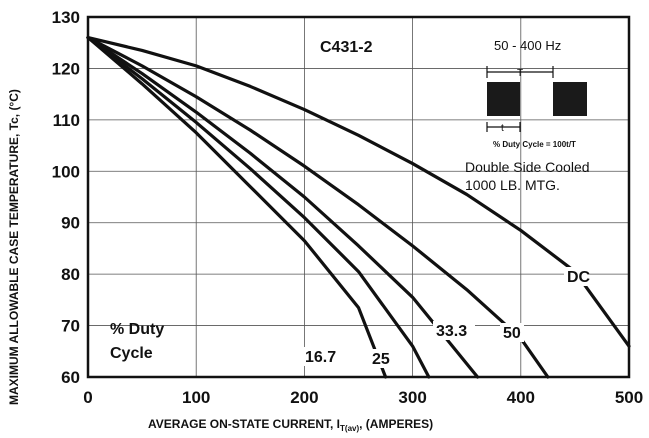 Image resolution: width=649 pixels, height=438 pixels. Describe the element at coordinates (131, 353) in the screenshot. I see `legend-title-line2: Cycle` at that location.